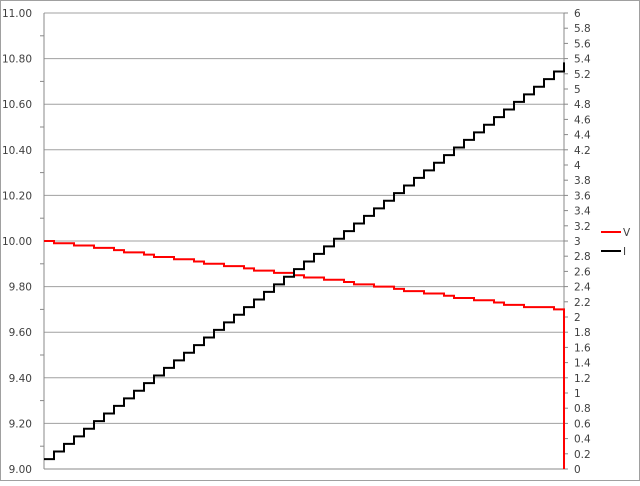 This screenshot has width=640, height=486. What do you see at coordinates (582, 409) in the screenshot?
I see `y-right-tick-label: 0.8` at bounding box center [582, 409].